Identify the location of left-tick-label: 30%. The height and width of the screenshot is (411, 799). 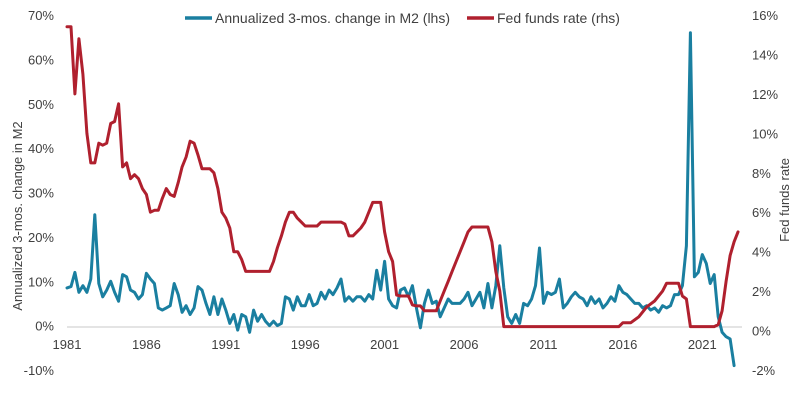
(41, 193).